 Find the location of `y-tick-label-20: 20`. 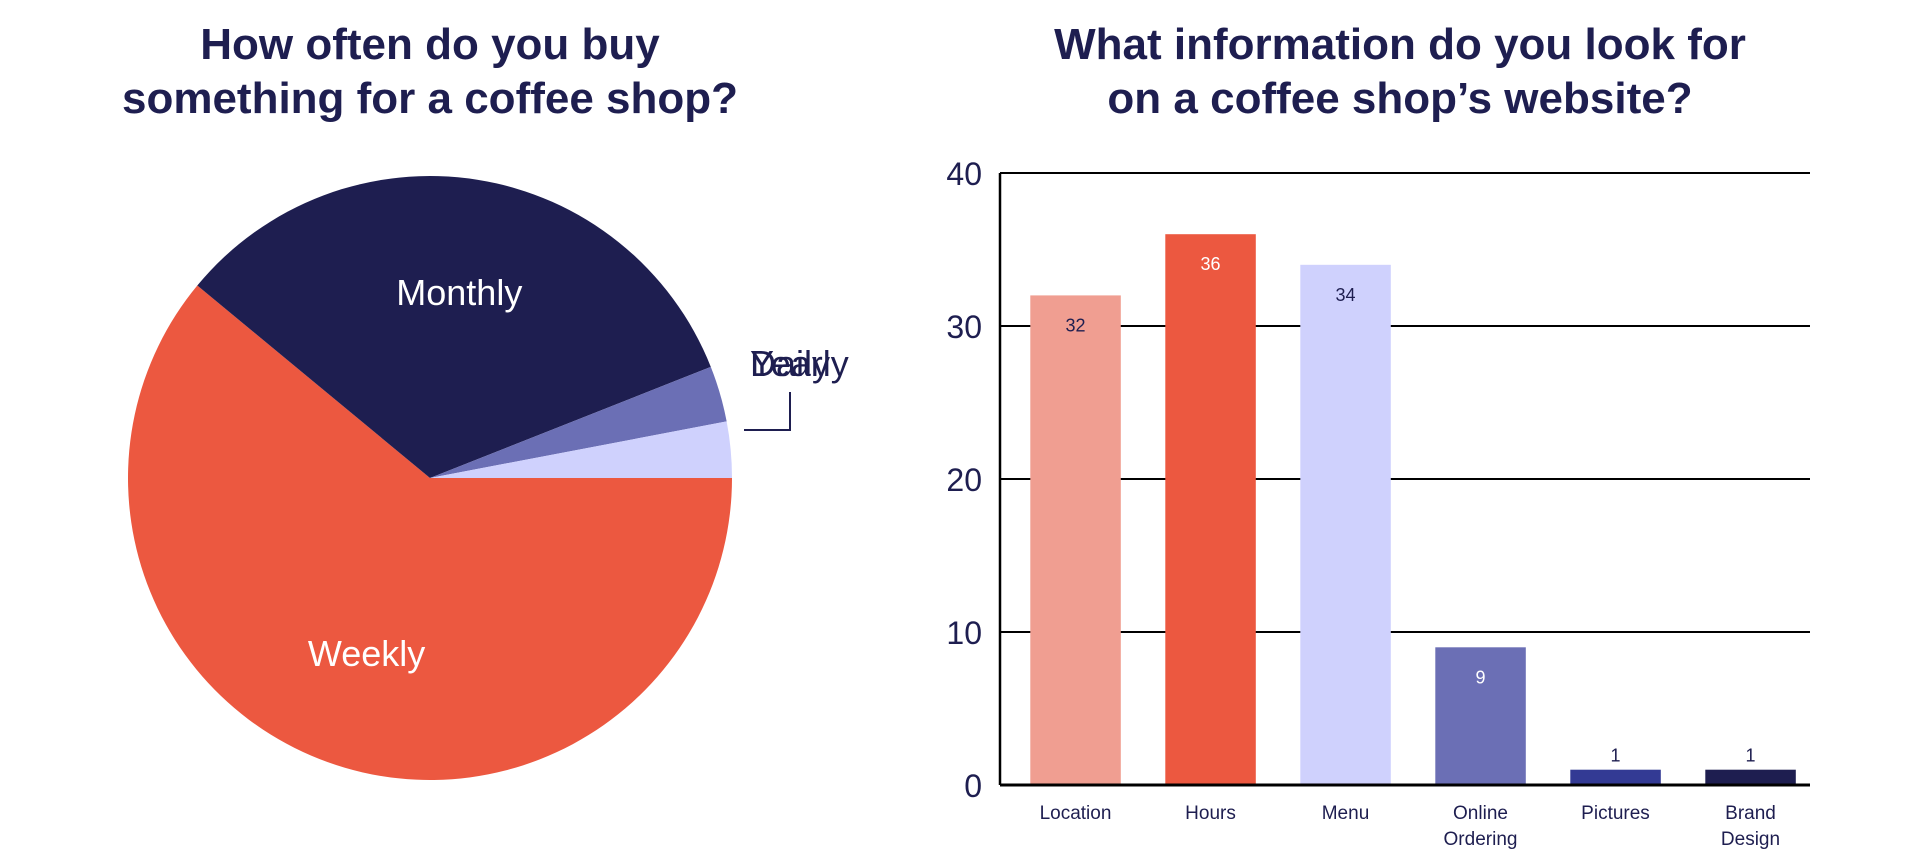

y-tick-label-20: 20 is located at coordinates (964, 480).